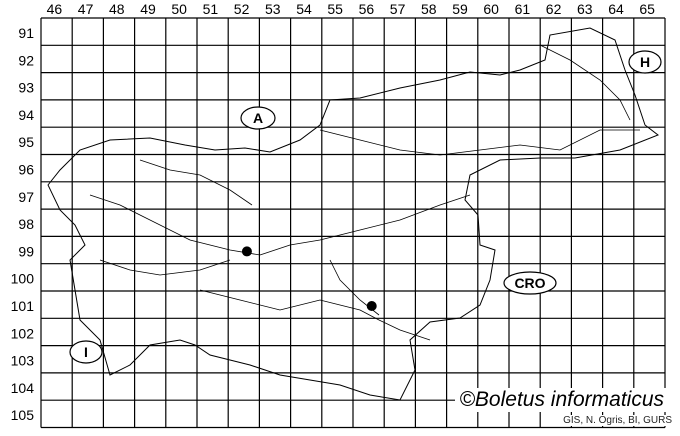  Describe the element at coordinates (429, 9) in the screenshot. I see `column-label: 58` at that location.